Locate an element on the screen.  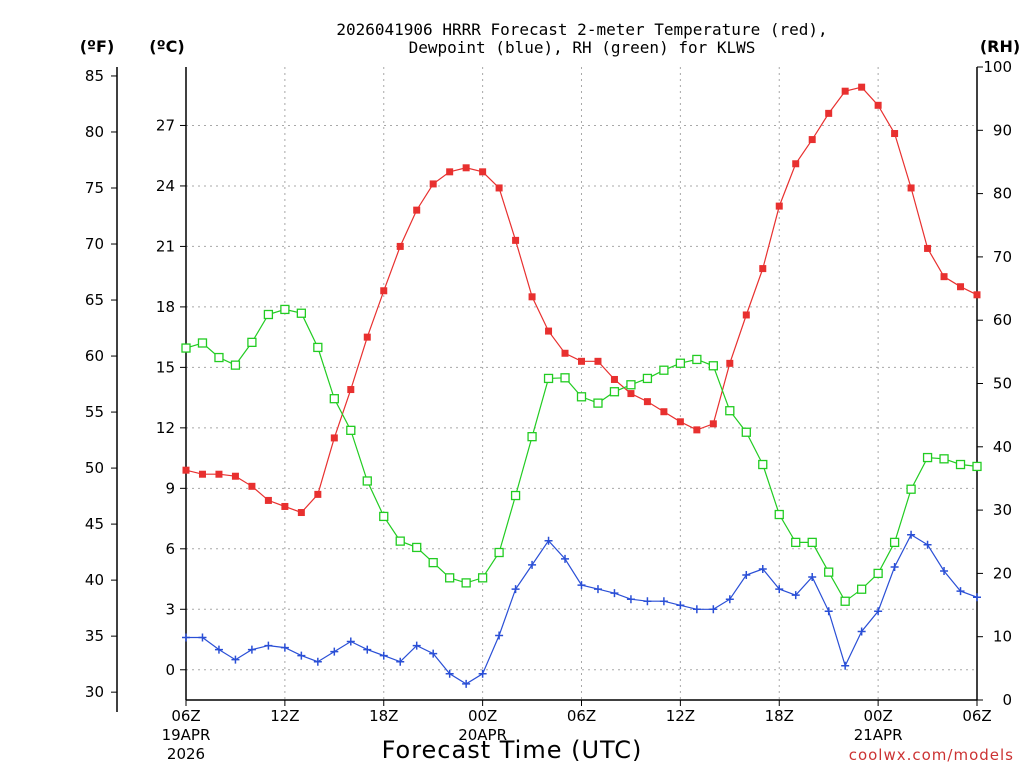
x-tick-label: 00Z is located at coordinates (482, 716).